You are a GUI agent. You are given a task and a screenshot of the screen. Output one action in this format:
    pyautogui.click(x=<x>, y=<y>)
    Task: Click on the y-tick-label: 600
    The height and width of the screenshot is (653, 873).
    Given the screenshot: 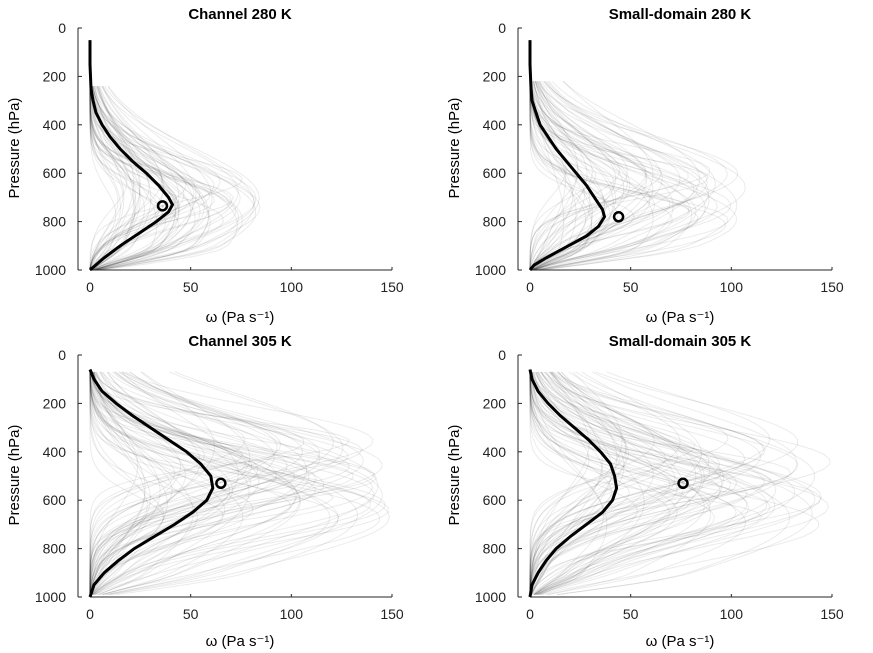 What is the action you would take?
    pyautogui.click(x=55, y=500)
    